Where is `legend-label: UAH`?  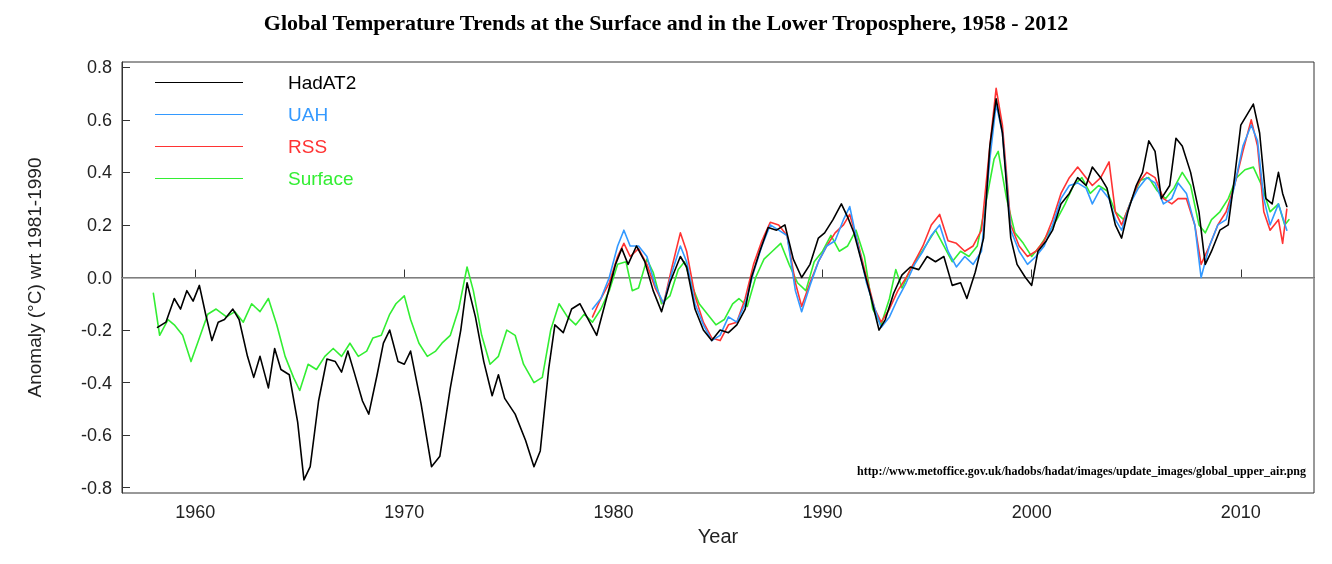
legend-label: UAH is located at coordinates (308, 114).